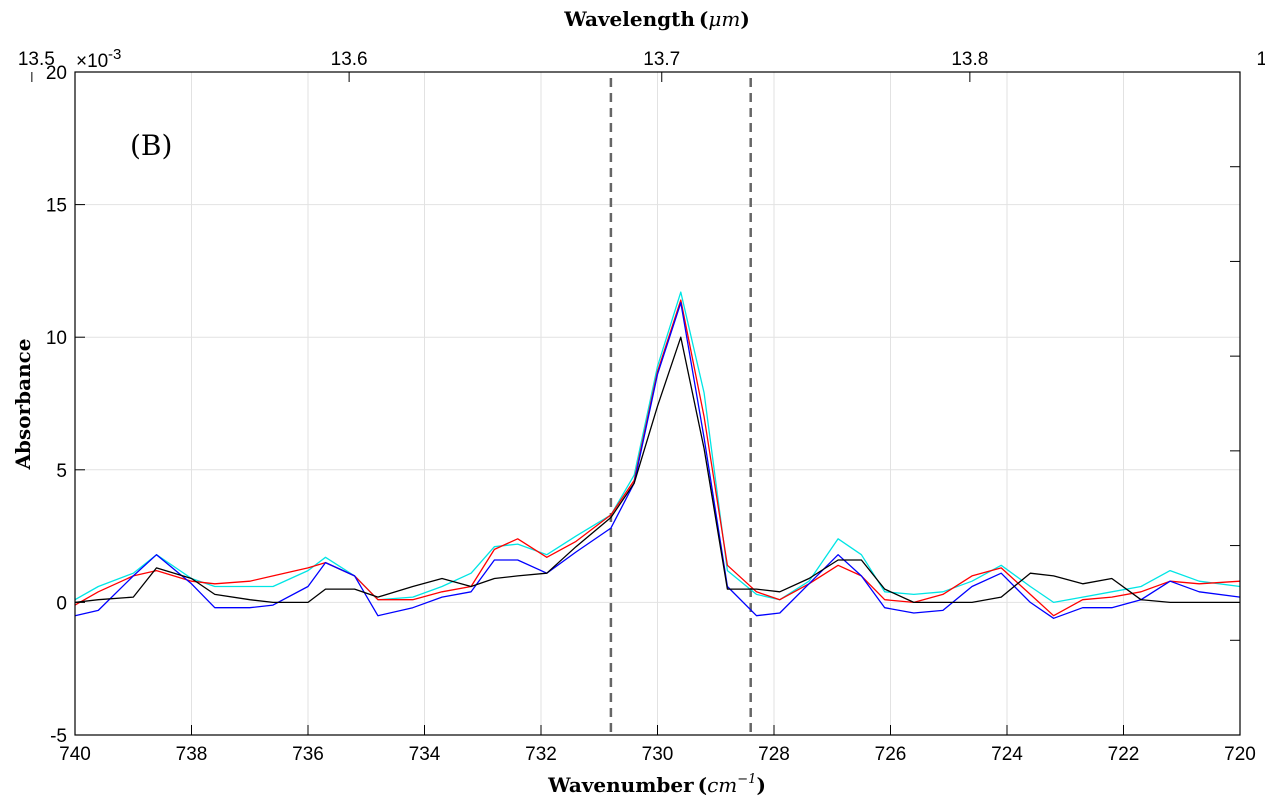 The image size is (1265, 801). What do you see at coordinates (661, 59) in the screenshot?
I see `top-tick-label: 13.7` at bounding box center [661, 59].